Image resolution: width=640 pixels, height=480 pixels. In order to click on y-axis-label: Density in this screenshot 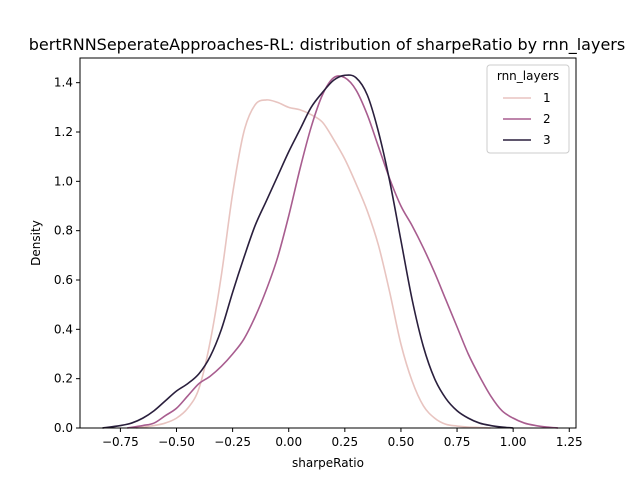, I will do `click(36, 243)`.